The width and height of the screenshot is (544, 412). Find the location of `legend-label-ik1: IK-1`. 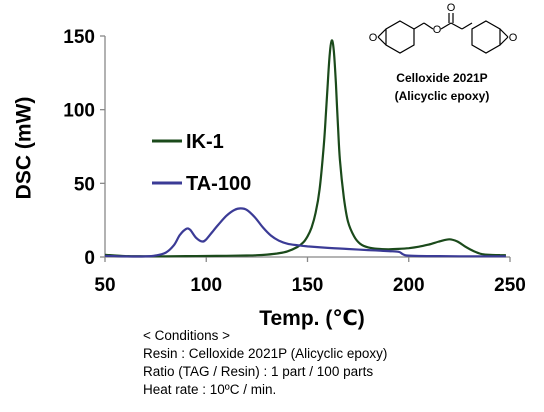

legend-label-ik1: IK-1 is located at coordinates (205, 142).